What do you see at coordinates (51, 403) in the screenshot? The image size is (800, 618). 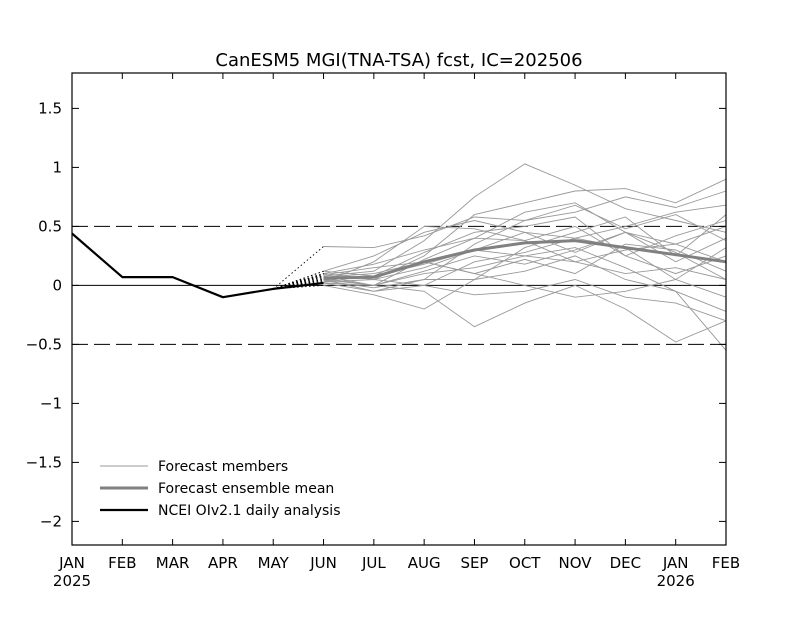 I see `y-tick-label: −1` at bounding box center [51, 403].